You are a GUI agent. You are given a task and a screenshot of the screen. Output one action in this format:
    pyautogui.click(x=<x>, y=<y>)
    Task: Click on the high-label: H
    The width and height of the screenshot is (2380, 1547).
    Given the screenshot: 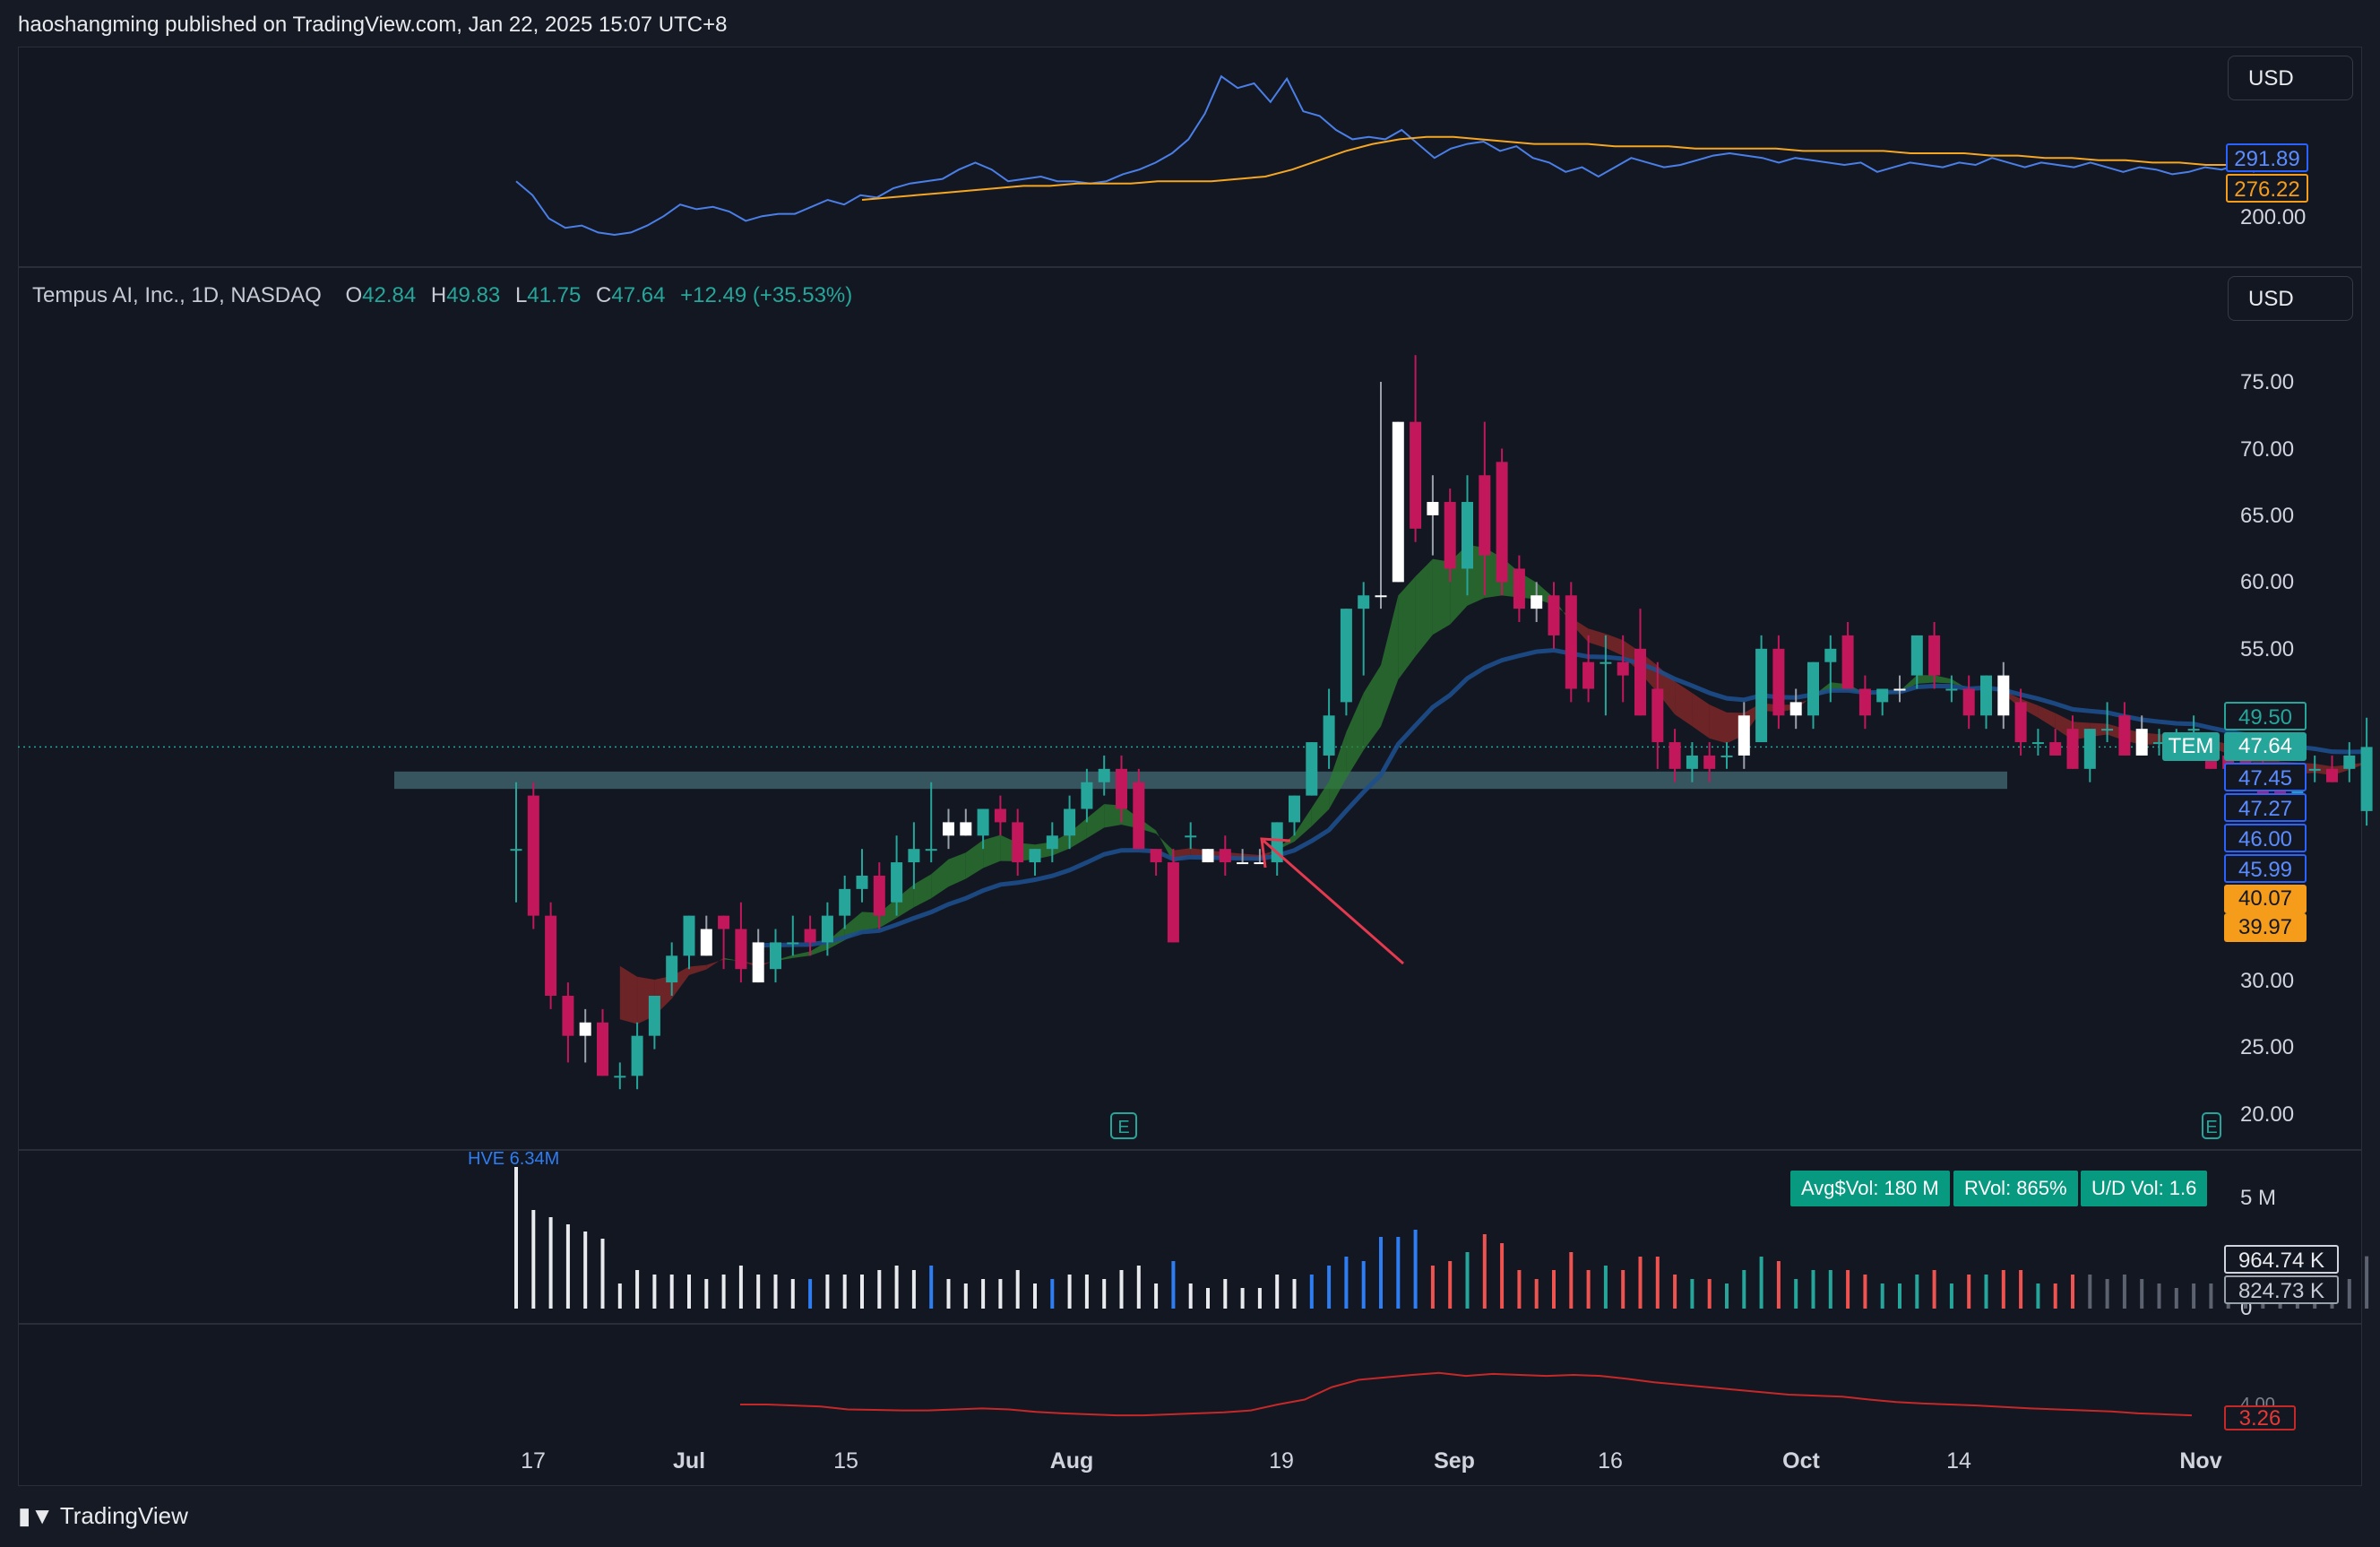 What is the action you would take?
    pyautogui.click(x=439, y=295)
    